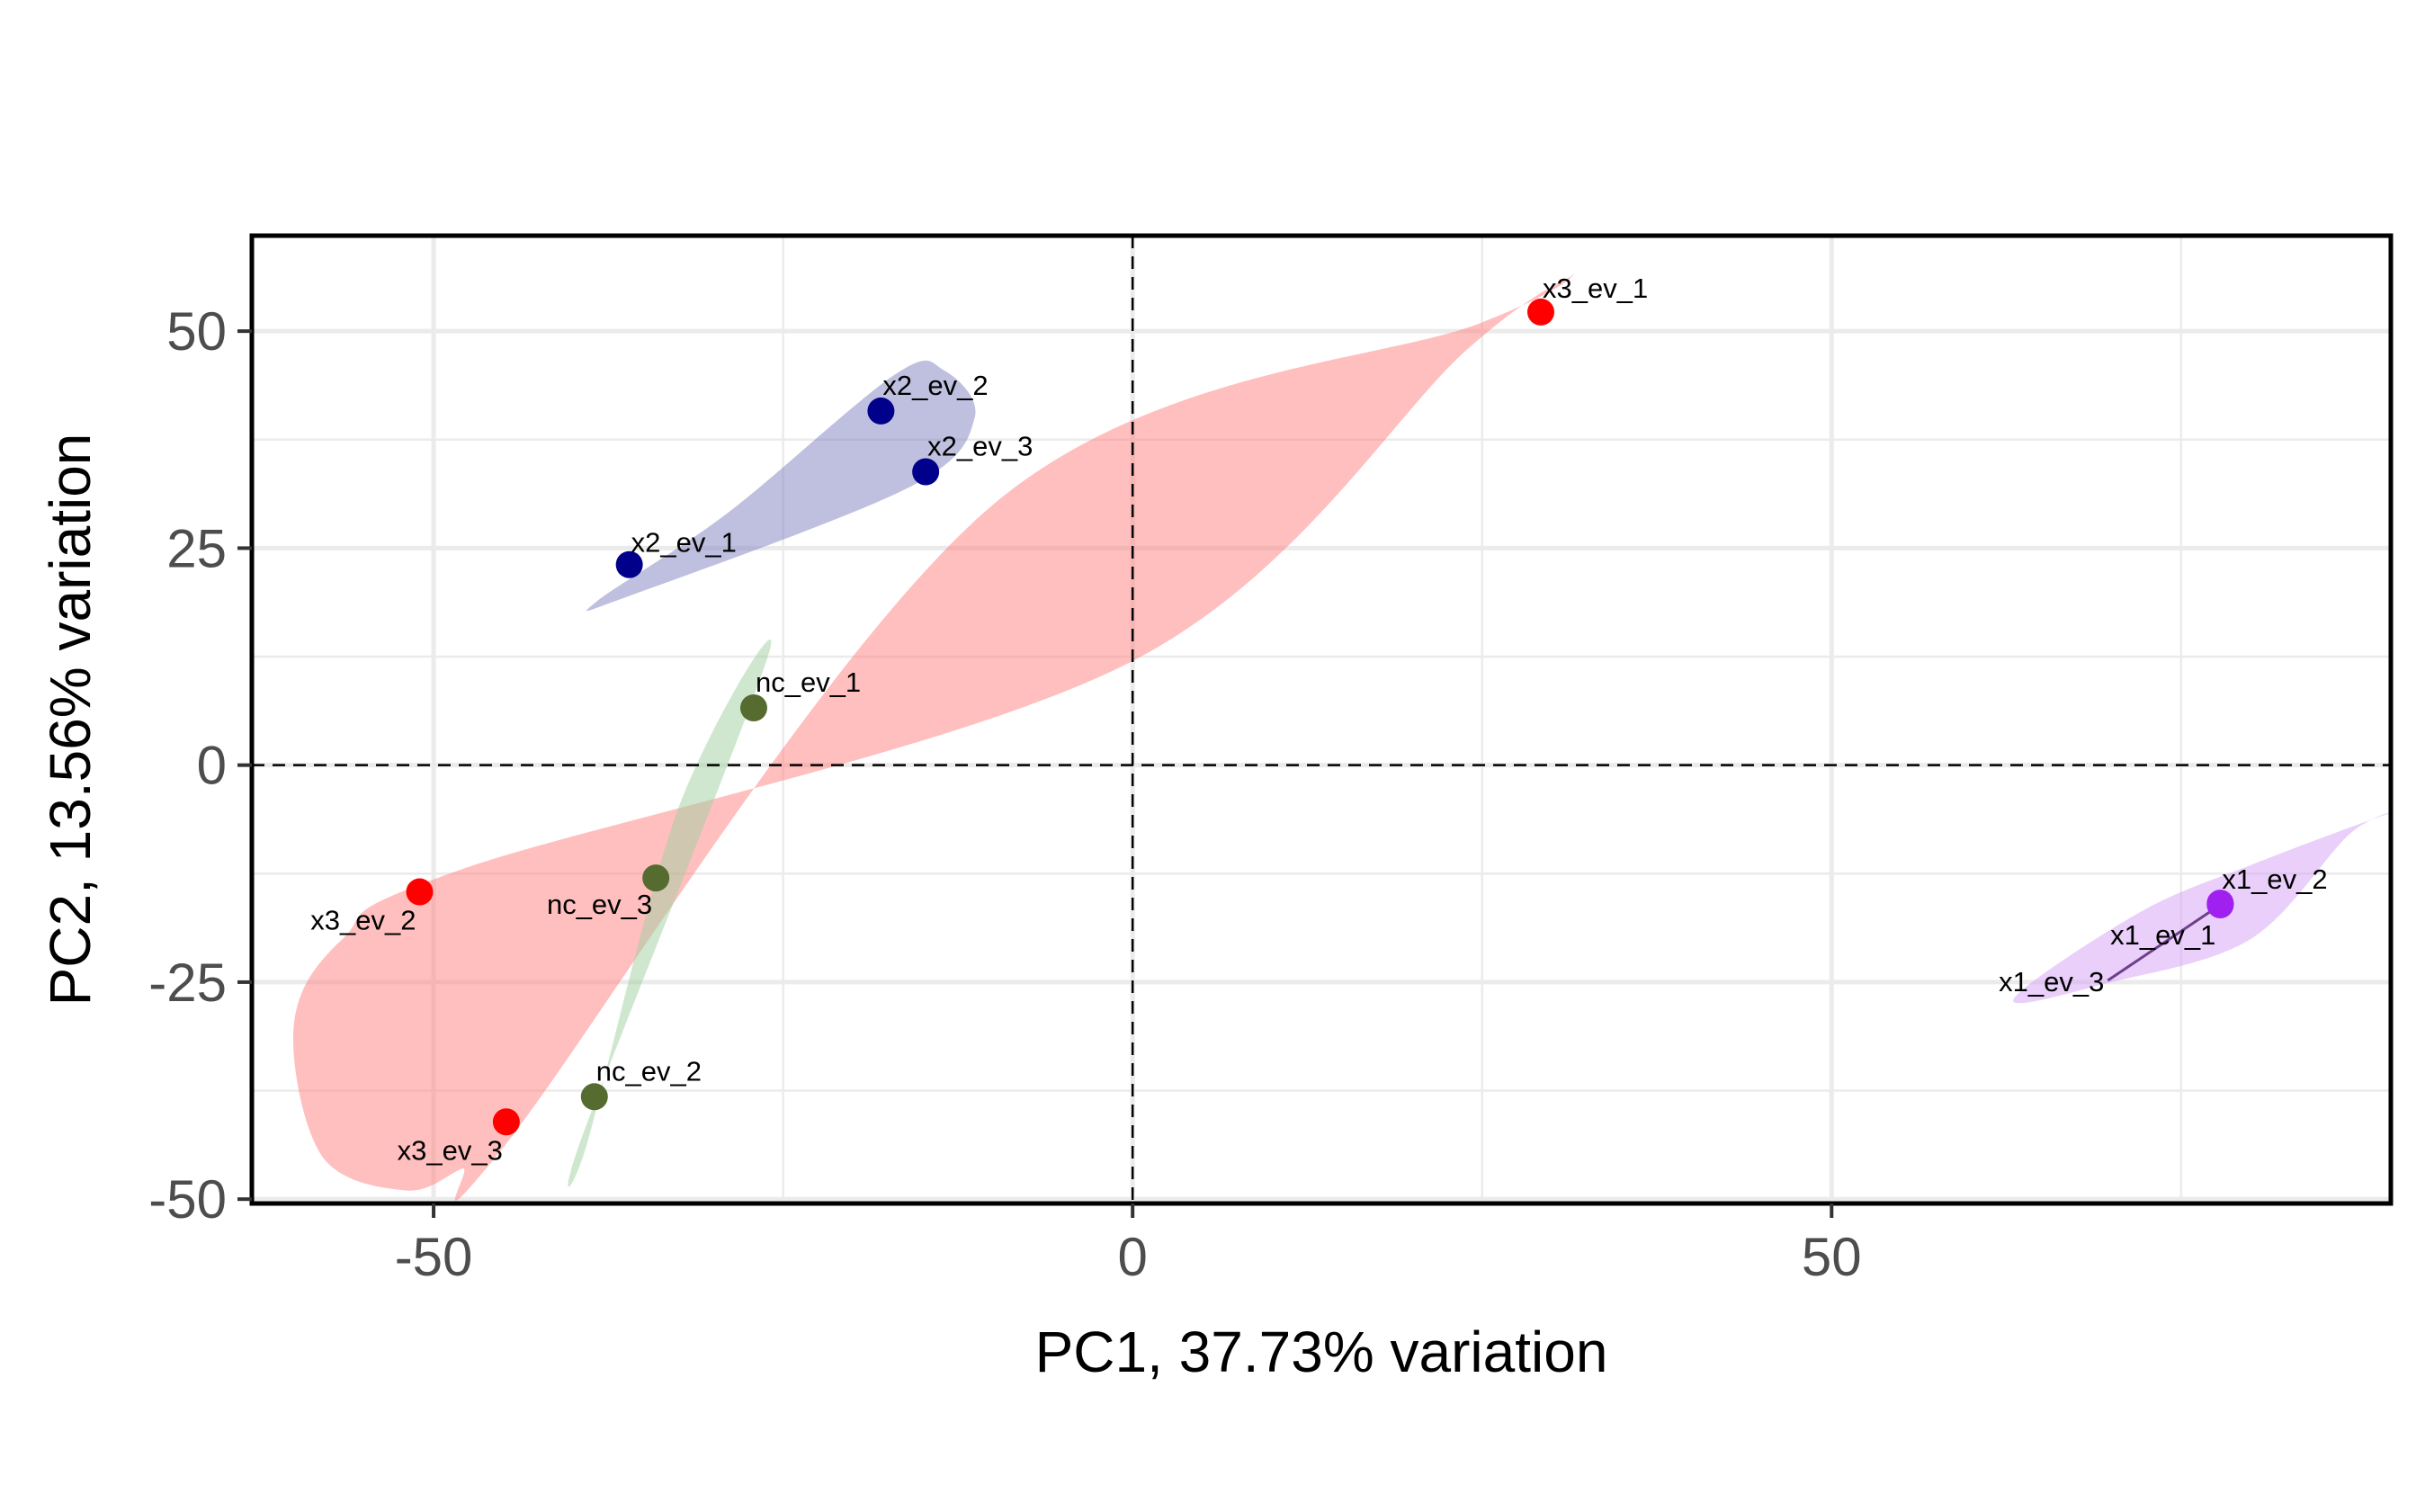 Image resolution: width=2434 pixels, height=1512 pixels. Describe the element at coordinates (2052, 982) in the screenshot. I see `label-x1-ev-3: x1_ev_3` at that location.